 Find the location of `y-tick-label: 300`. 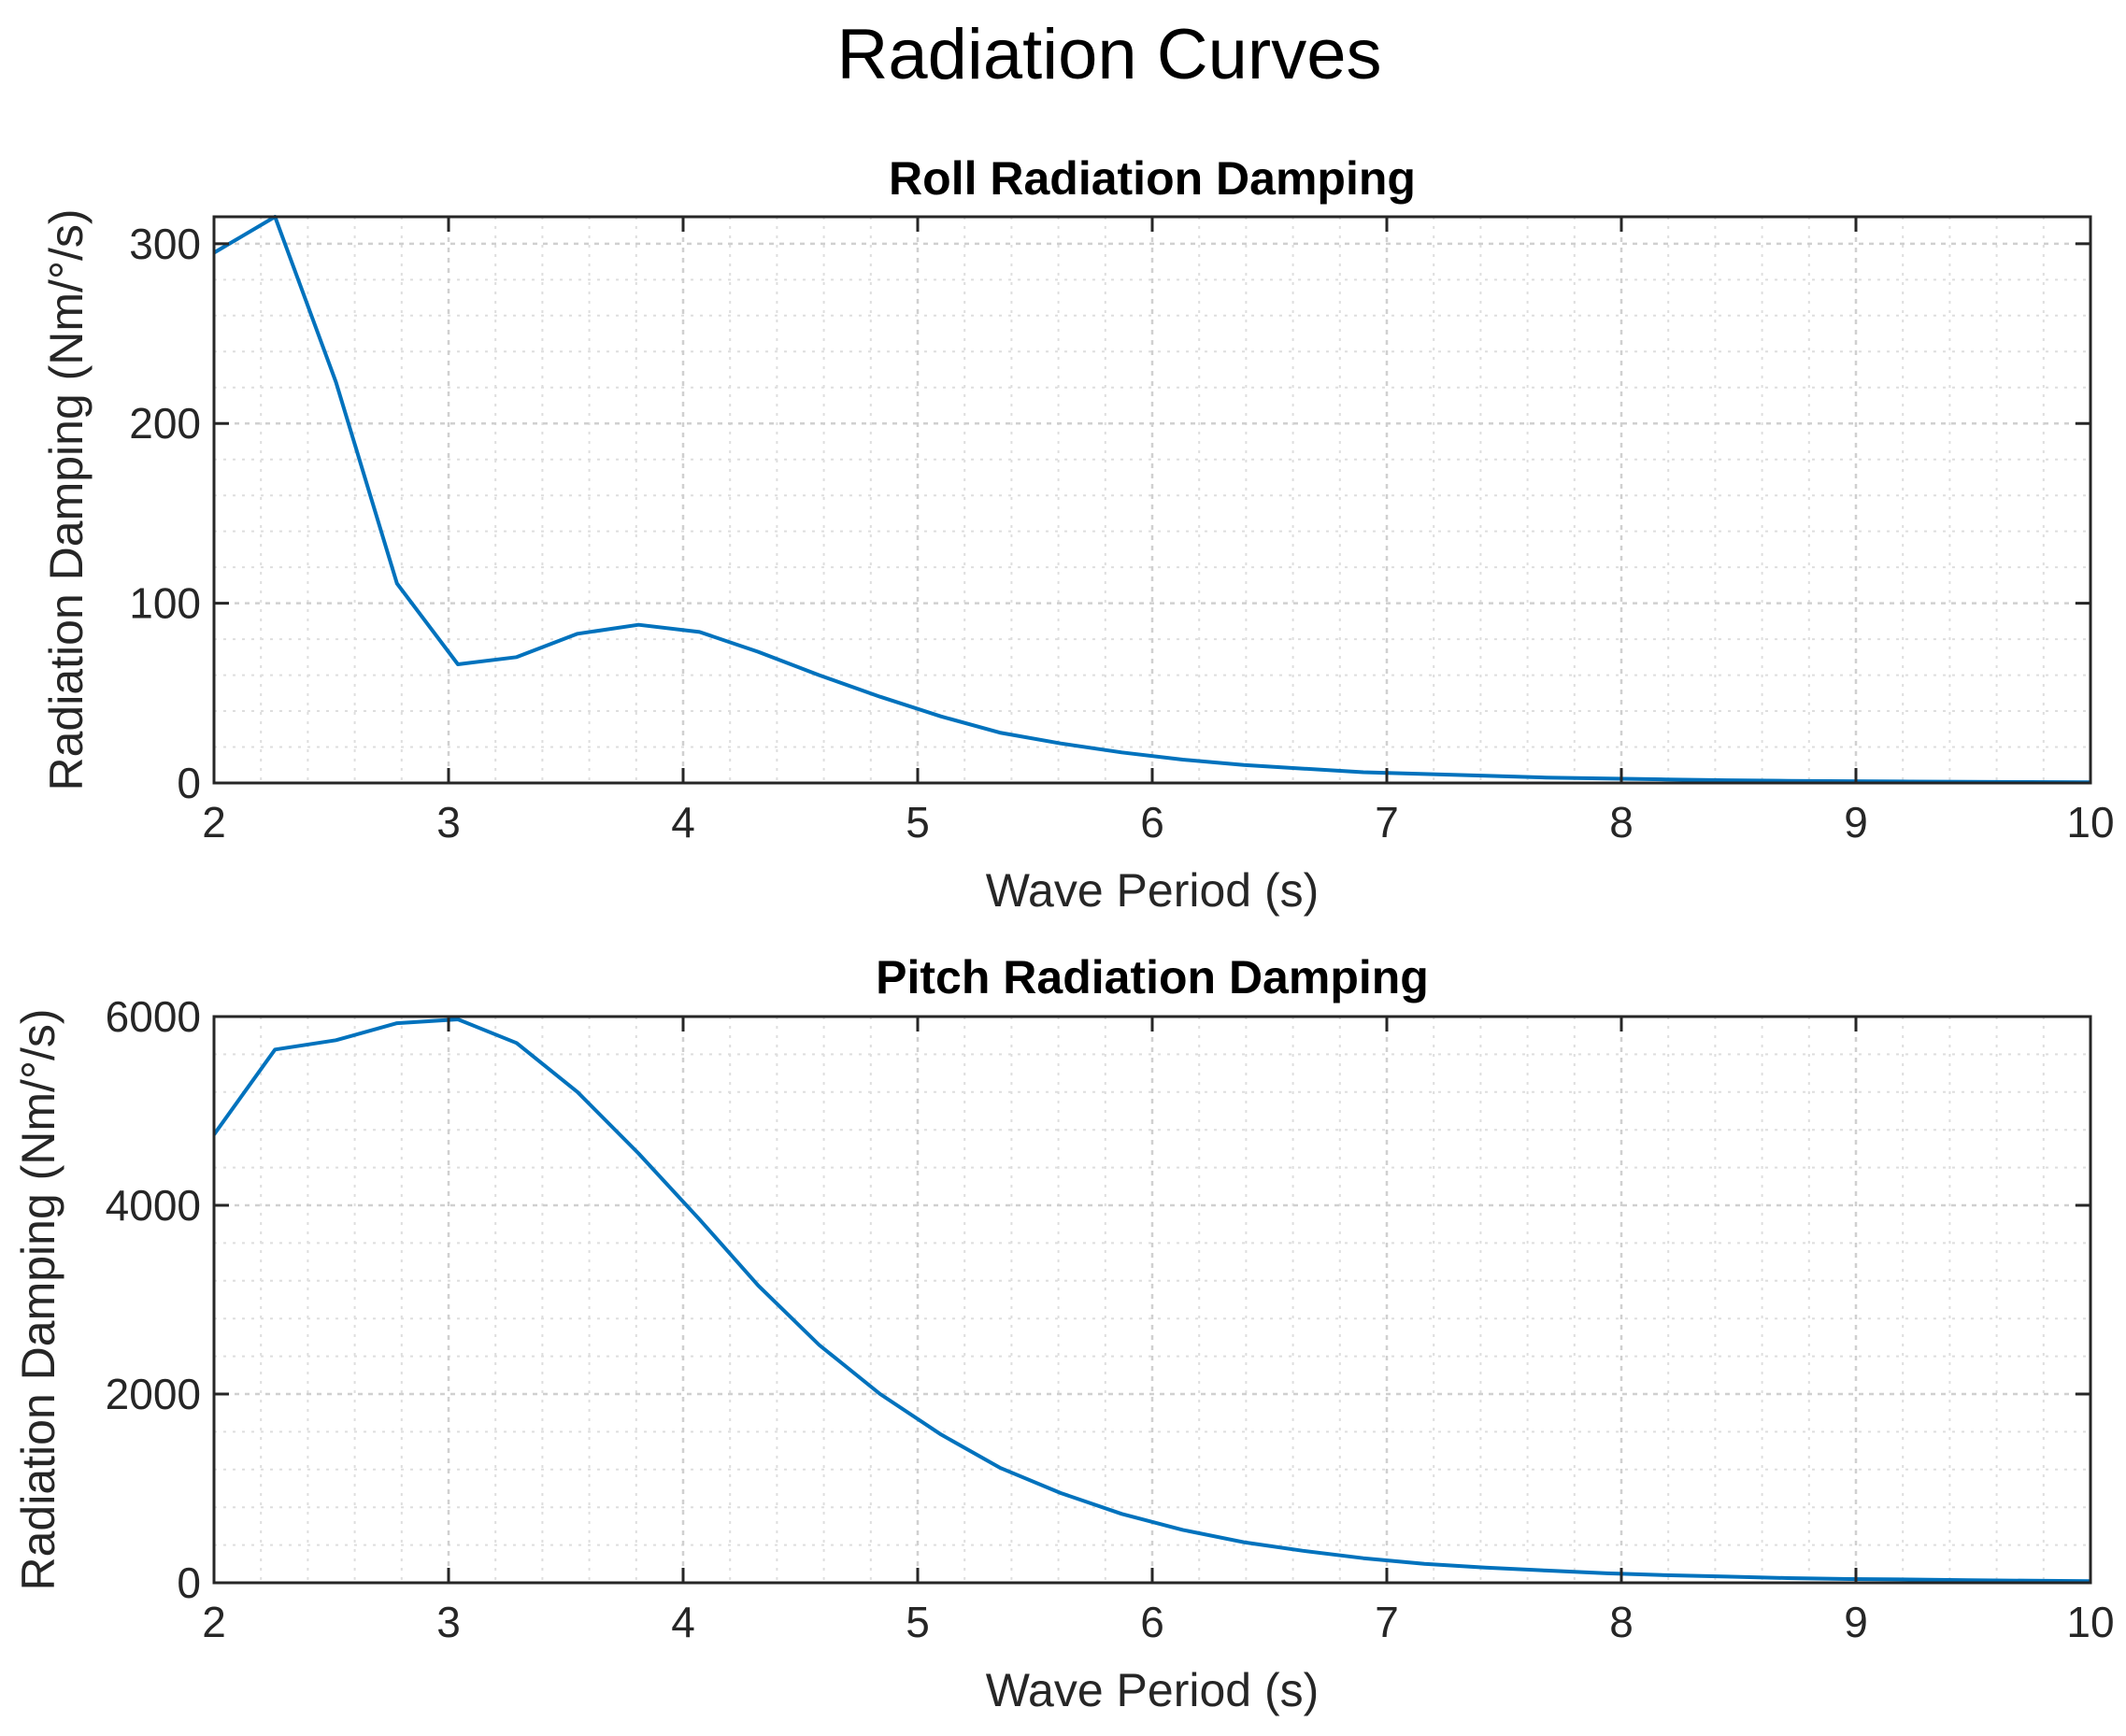

y-tick-label: 300 is located at coordinates (165, 244).